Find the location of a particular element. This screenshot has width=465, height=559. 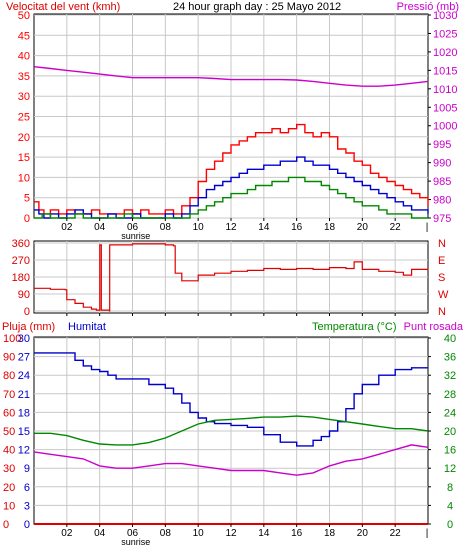

wind-panel-x-tick-label: 22 is located at coordinates (396, 227).